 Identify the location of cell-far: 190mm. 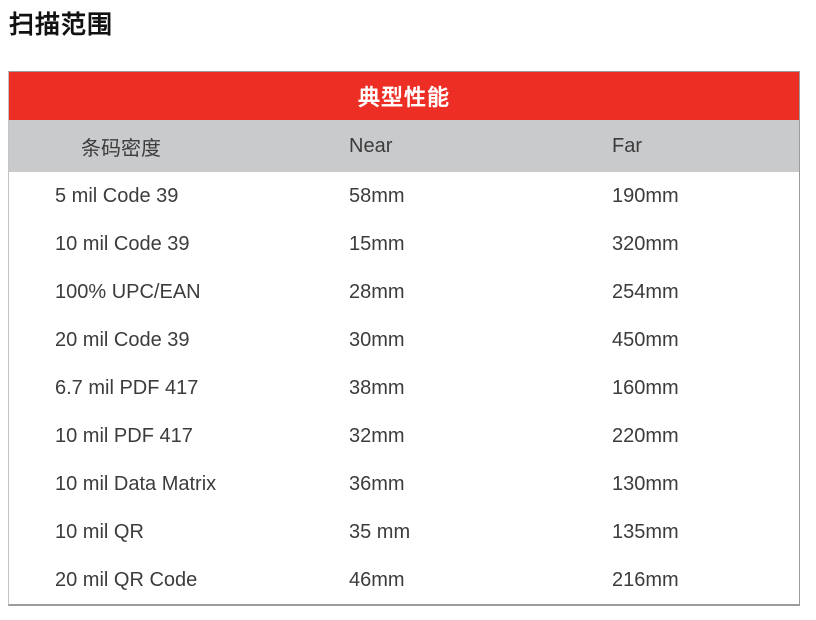
(645, 195).